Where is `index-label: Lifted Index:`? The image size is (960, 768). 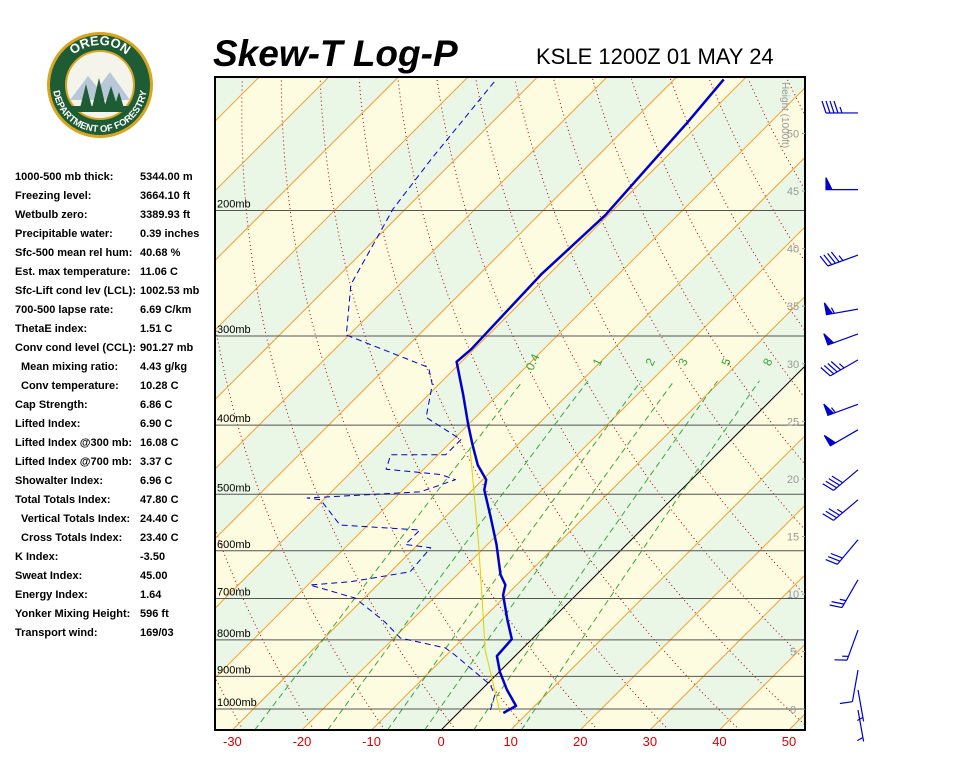 index-label: Lifted Index: is located at coordinates (47, 424).